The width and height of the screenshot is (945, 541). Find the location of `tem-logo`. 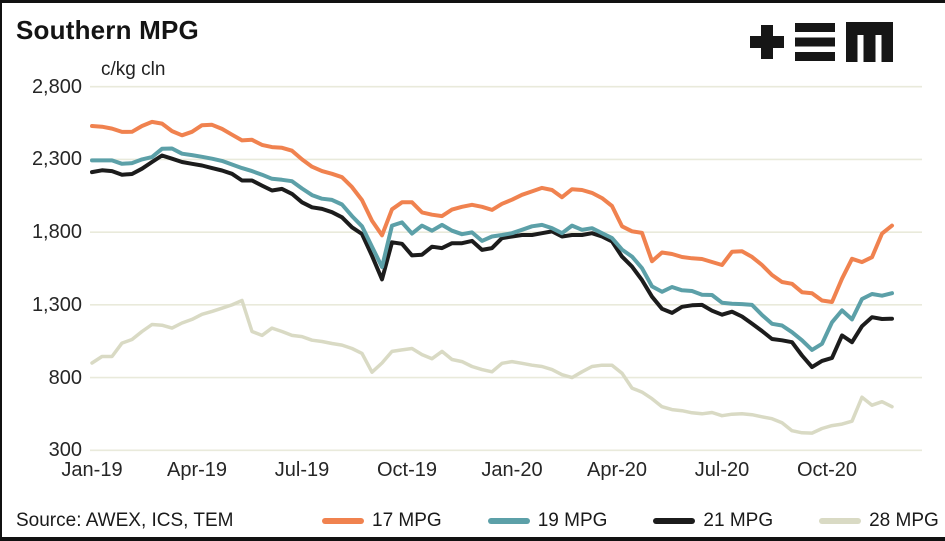

tem-logo is located at coordinates (821, 42).